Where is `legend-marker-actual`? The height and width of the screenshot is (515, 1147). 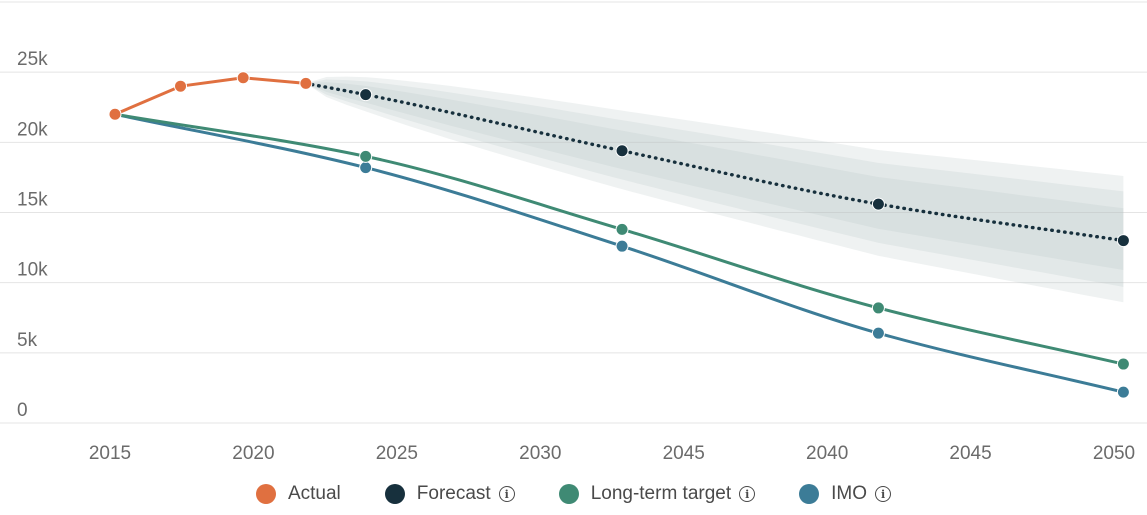
legend-marker-actual is located at coordinates (265, 494).